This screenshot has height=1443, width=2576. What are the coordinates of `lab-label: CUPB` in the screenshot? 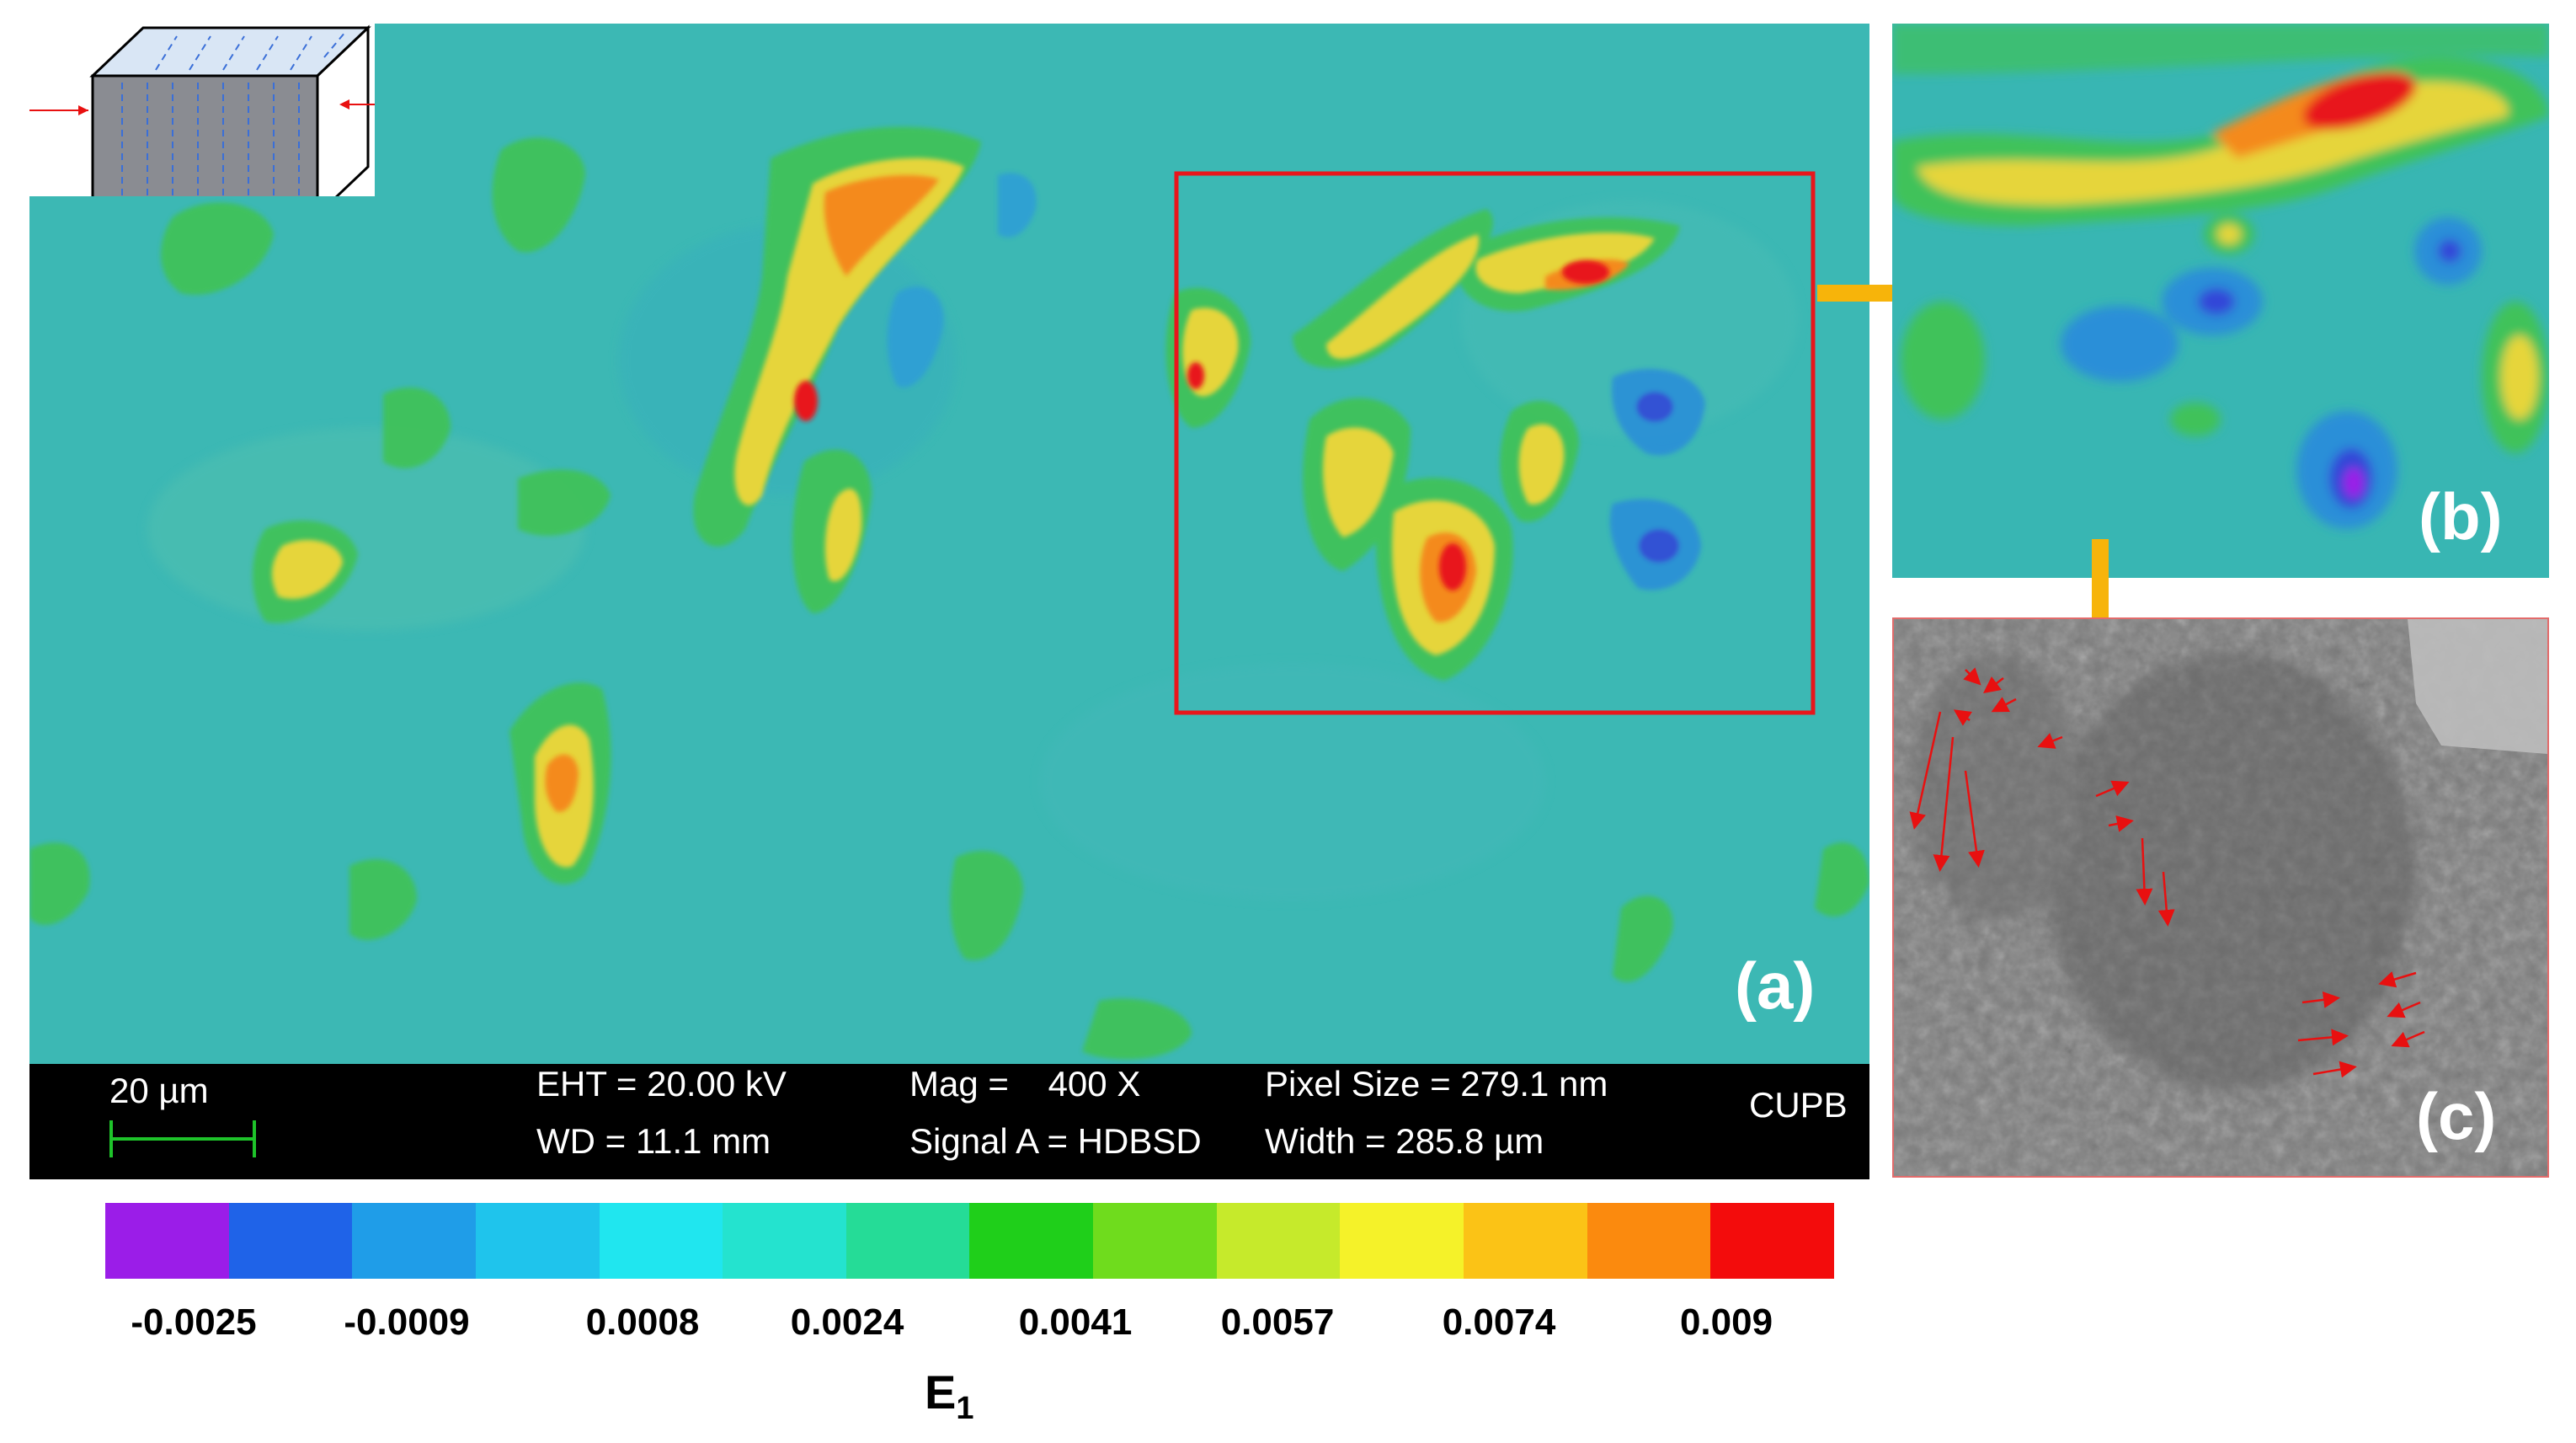 It's located at (1798, 1105).